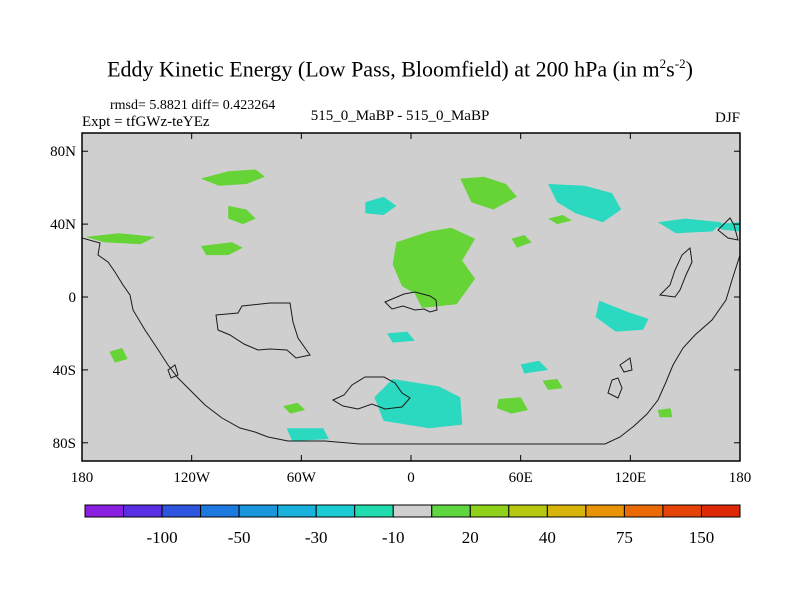  What do you see at coordinates (263, 330) in the screenshot?
I see `coastline-africa` at bounding box center [263, 330].